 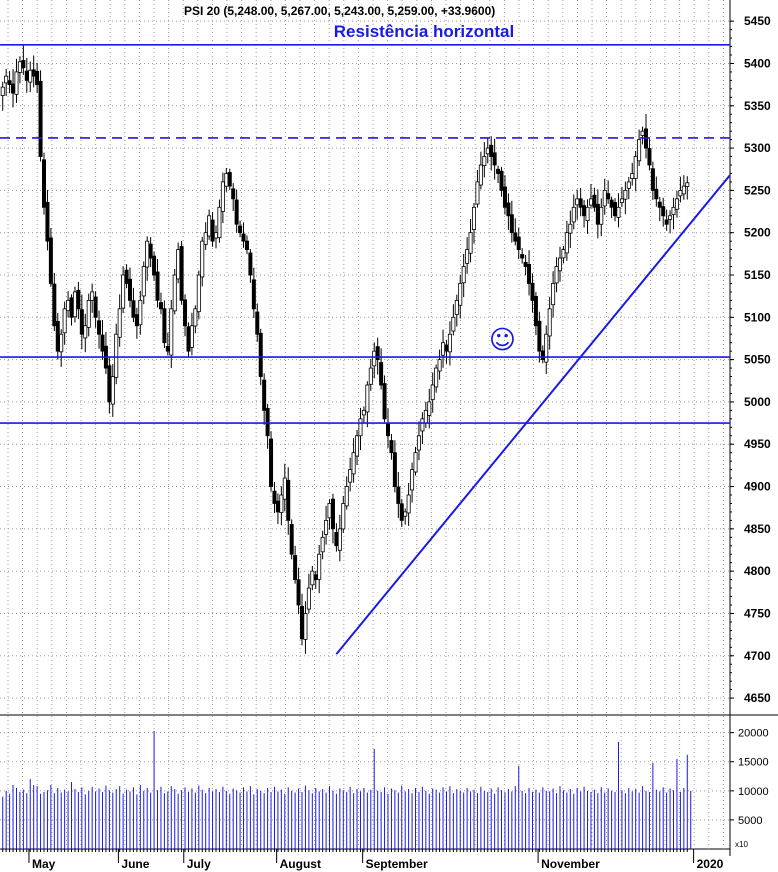 What do you see at coordinates (749, 777) in the screenshot?
I see `volume-axis-ticks: 20000 15000 10000 5000` at bounding box center [749, 777].